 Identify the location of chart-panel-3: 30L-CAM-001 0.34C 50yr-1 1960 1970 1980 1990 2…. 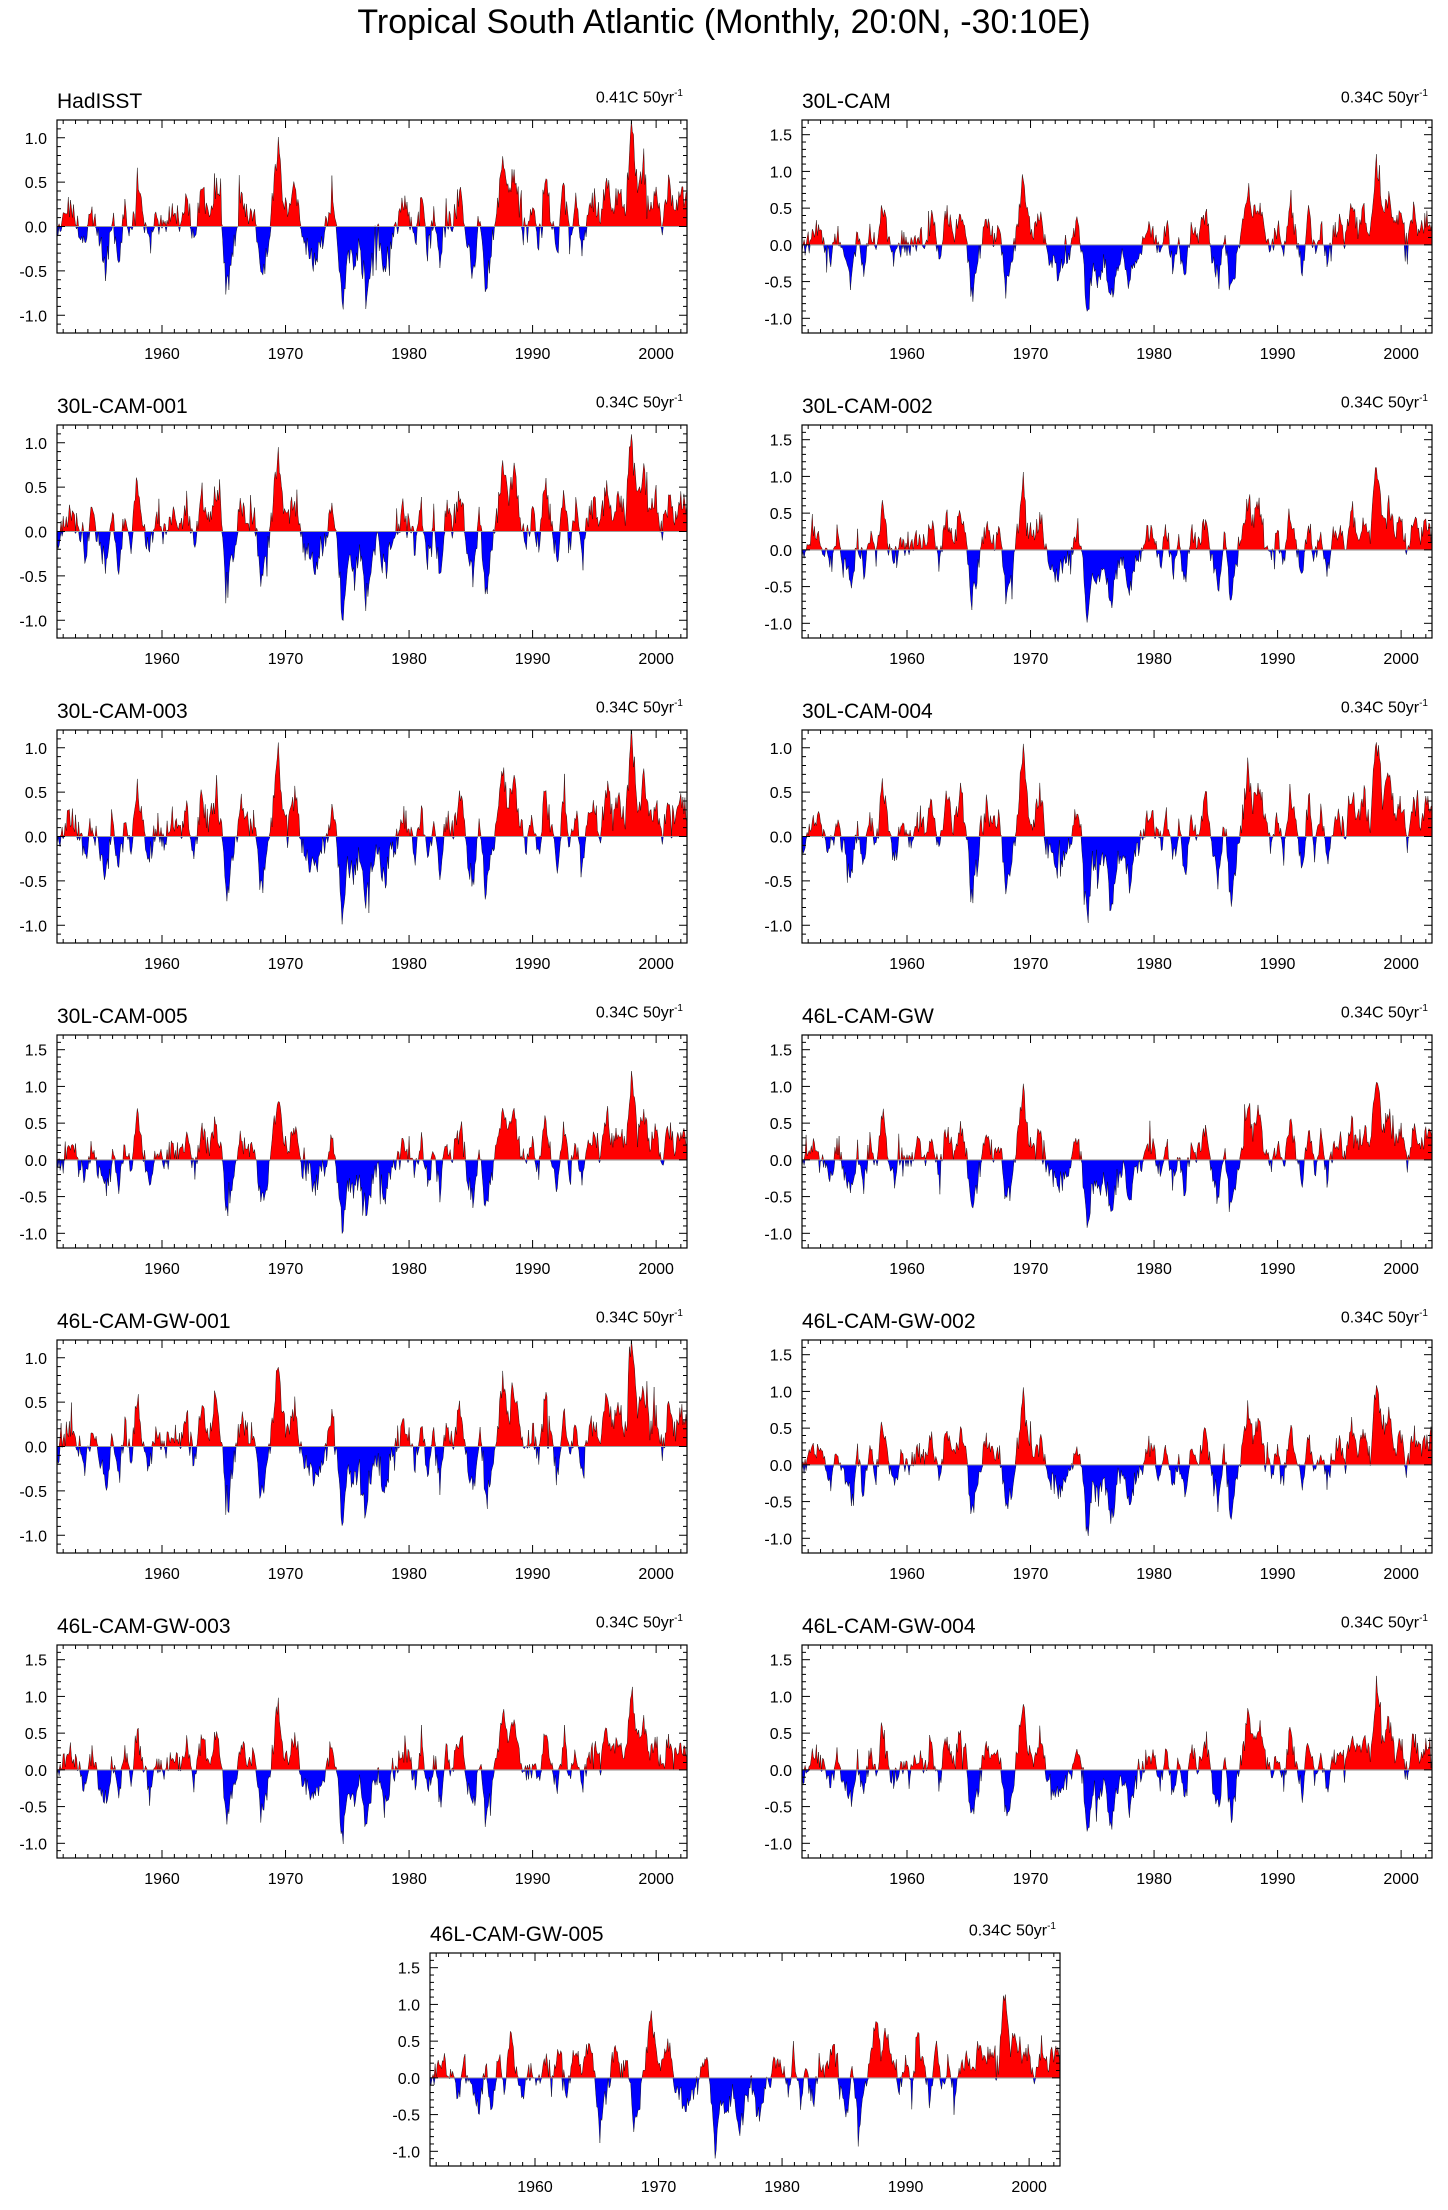
(355, 535).